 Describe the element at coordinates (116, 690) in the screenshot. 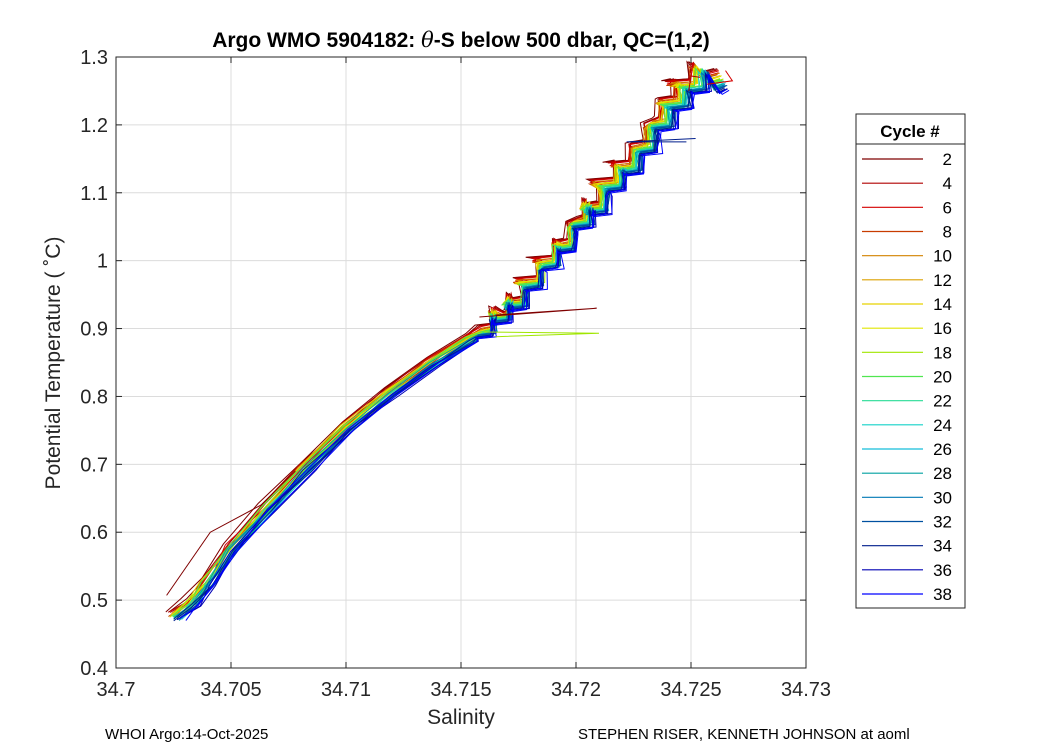

I see `x-tick-label: 34.7` at that location.